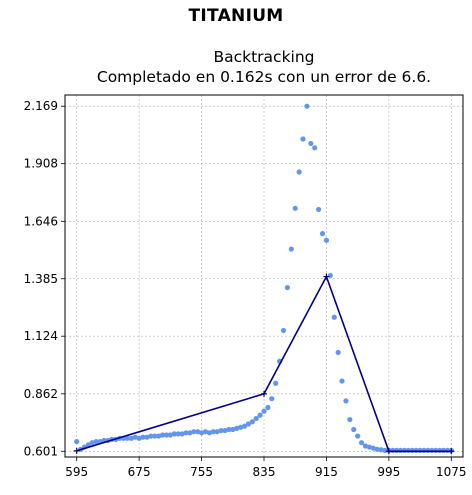 The height and width of the screenshot is (495, 472). Describe the element at coordinates (201, 472) in the screenshot. I see `x-tick-label: 755` at that location.